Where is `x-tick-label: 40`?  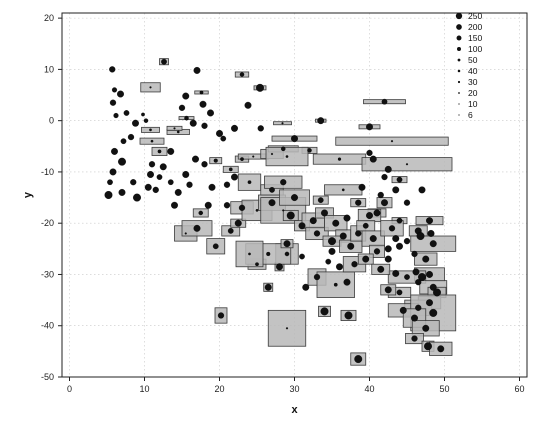
x-tick-label: 40 is located at coordinates (369, 389).